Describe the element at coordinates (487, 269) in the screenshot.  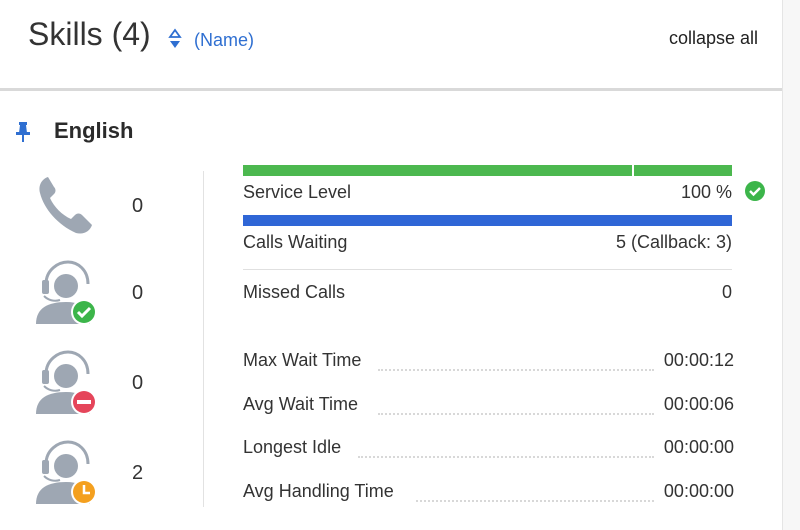
I see `separator` at that location.